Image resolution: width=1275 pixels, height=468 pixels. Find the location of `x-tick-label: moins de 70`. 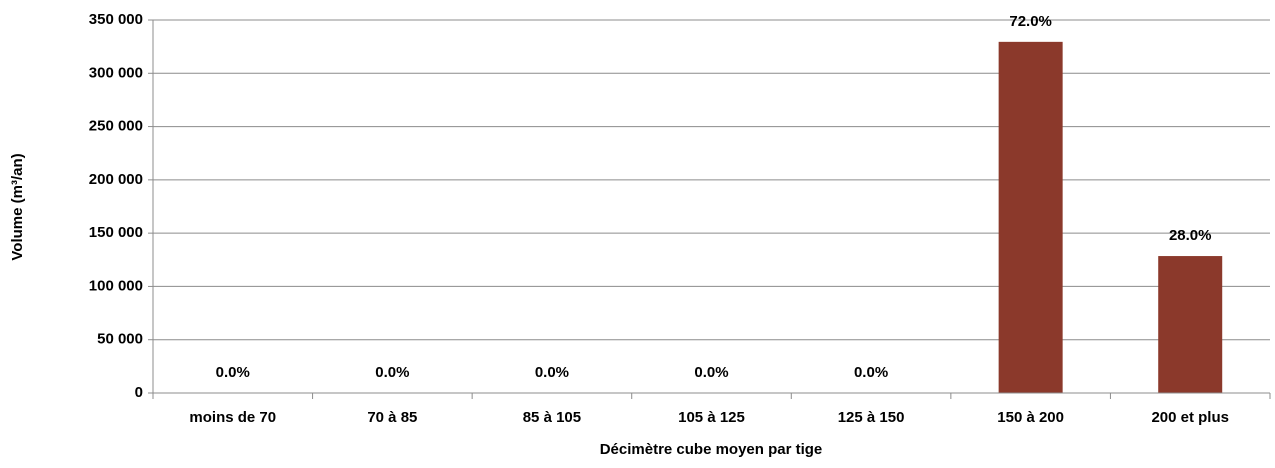

x-tick-label: moins de 70 is located at coordinates (232, 417).